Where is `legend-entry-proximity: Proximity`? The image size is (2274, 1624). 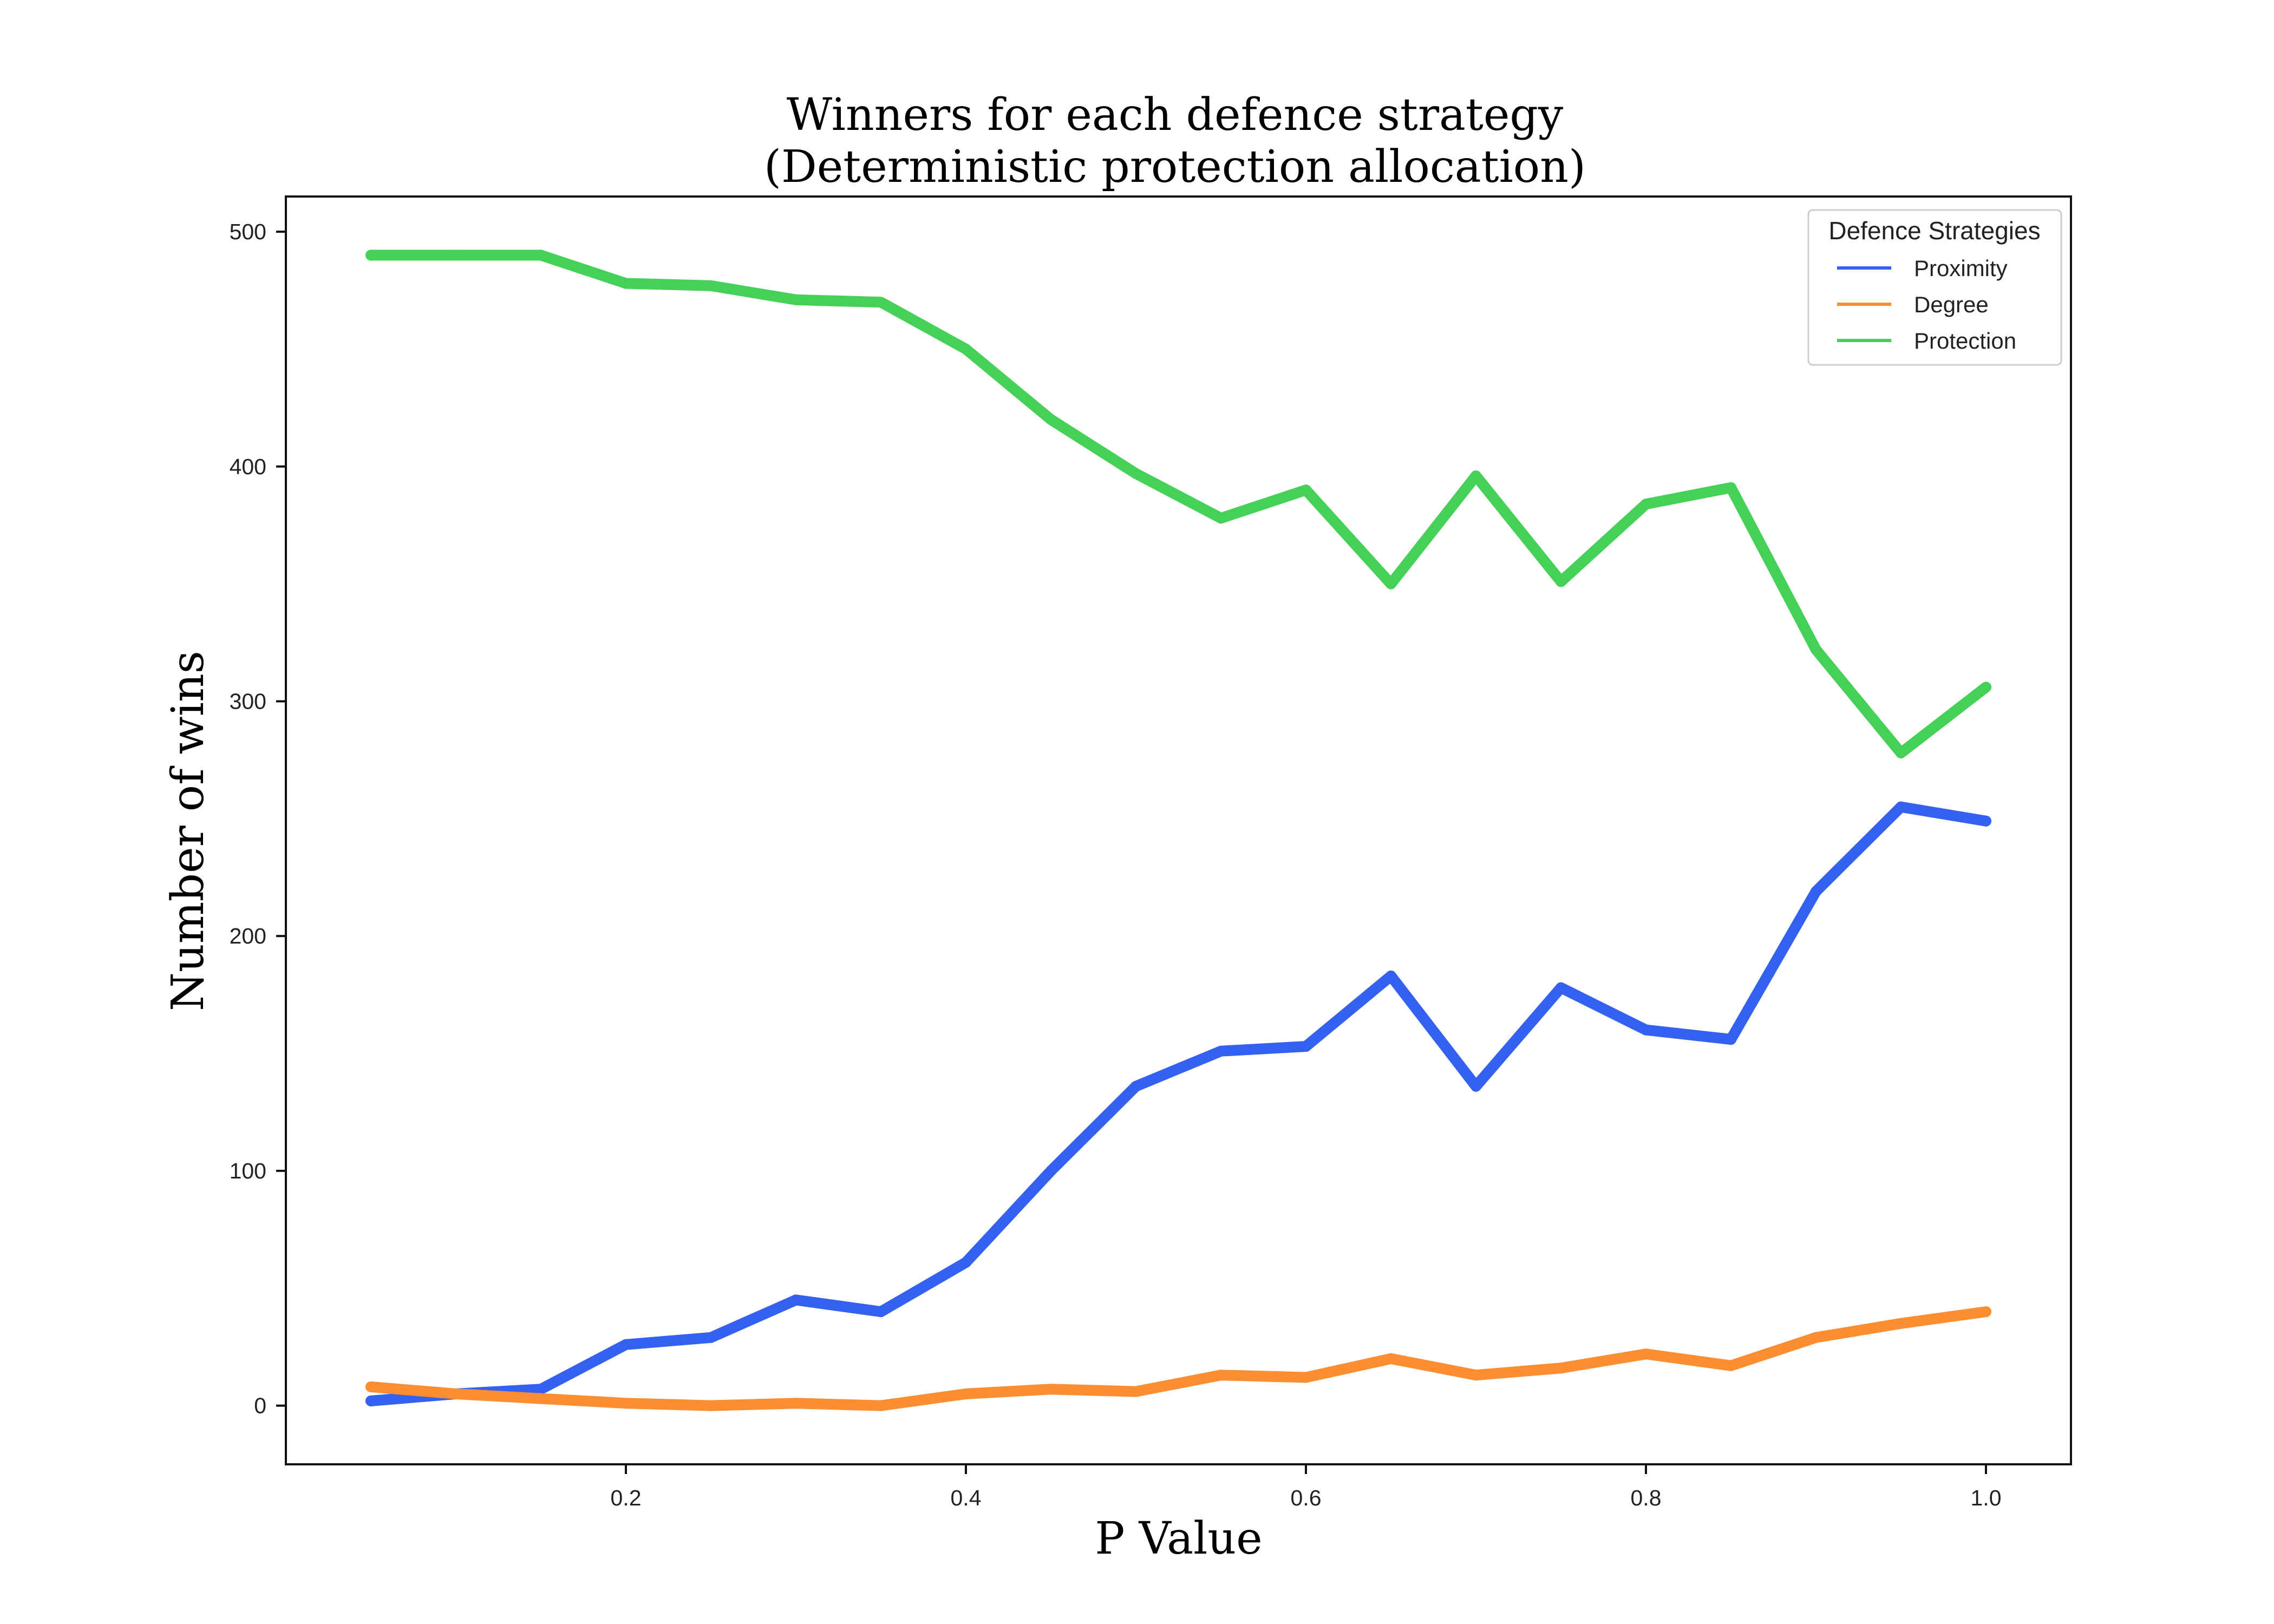 legend-entry-proximity: Proximity is located at coordinates (1923, 268).